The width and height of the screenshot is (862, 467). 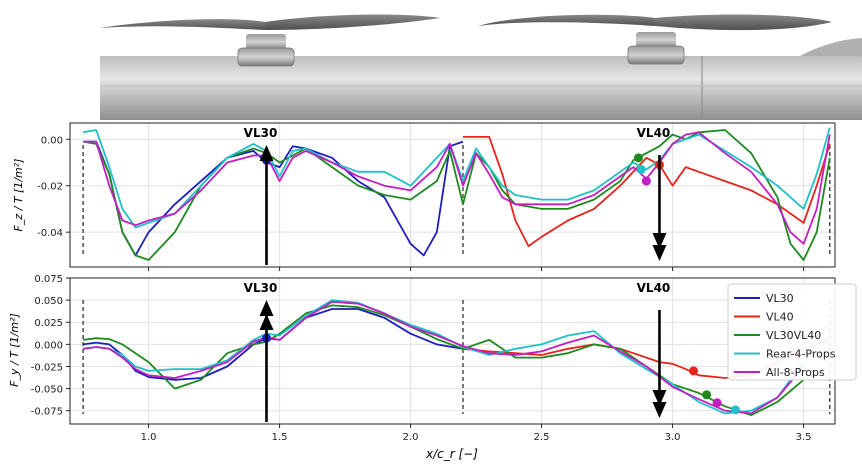 What do you see at coordinates (780, 298) in the screenshot?
I see `legend-label-vl30: VL30` at bounding box center [780, 298].